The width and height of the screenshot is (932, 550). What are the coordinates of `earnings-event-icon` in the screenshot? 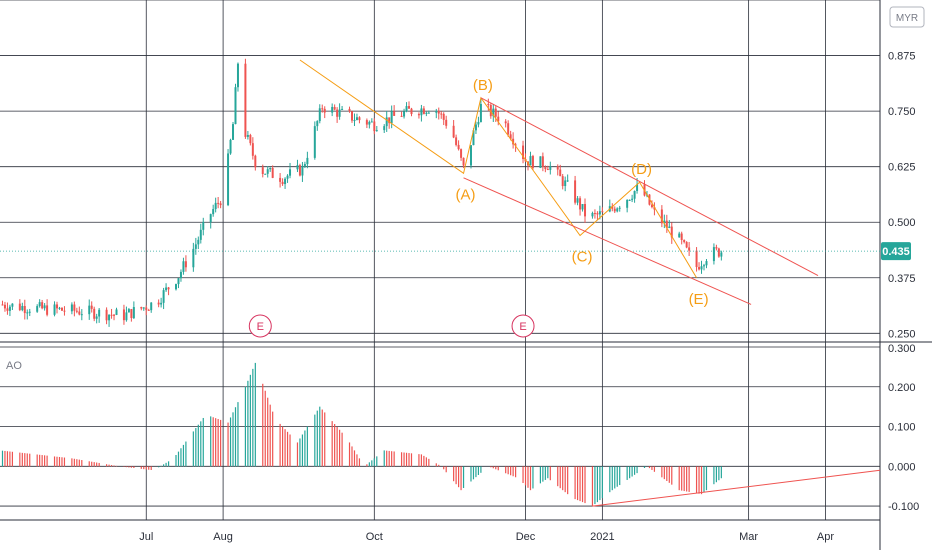 It's located at (523, 326).